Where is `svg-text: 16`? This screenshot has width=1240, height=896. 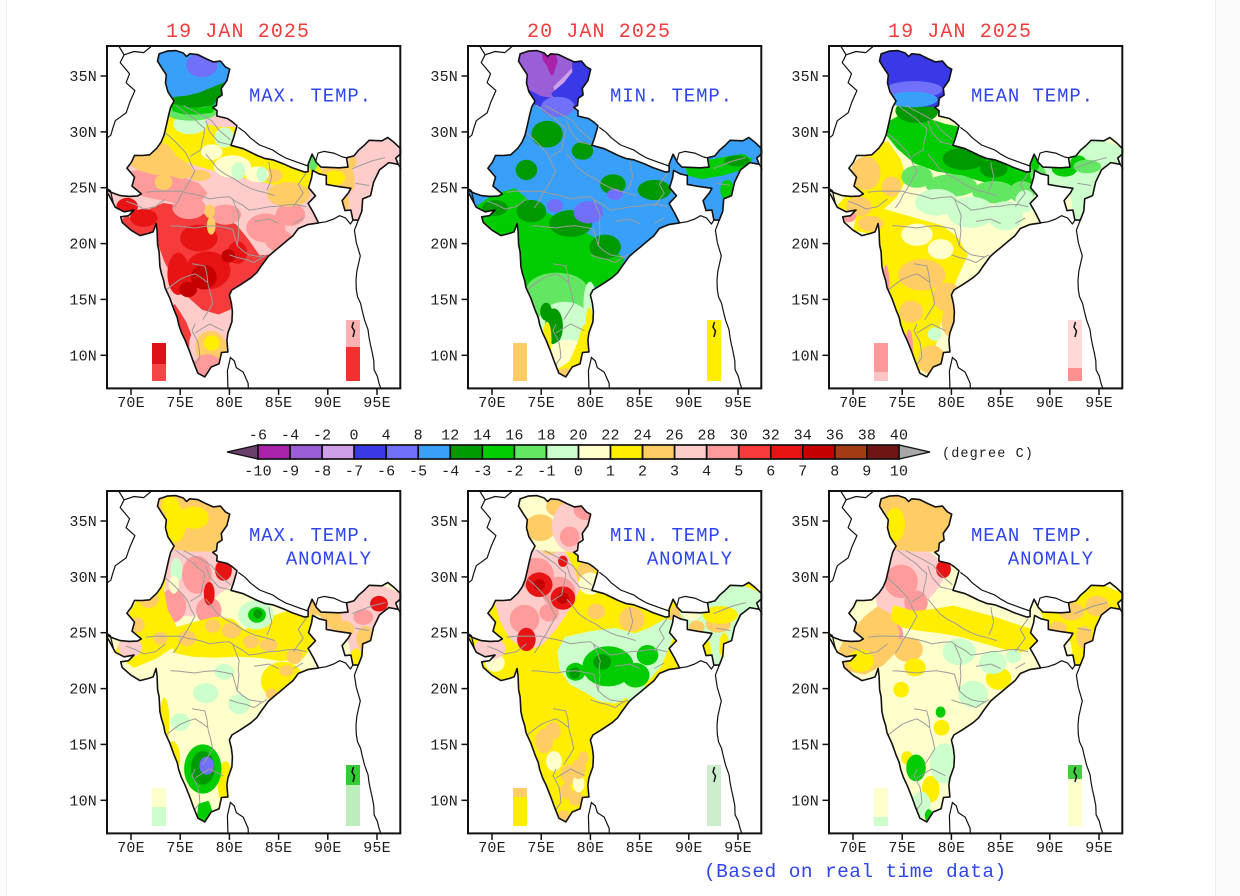
svg-text: 16 is located at coordinates (514, 436).